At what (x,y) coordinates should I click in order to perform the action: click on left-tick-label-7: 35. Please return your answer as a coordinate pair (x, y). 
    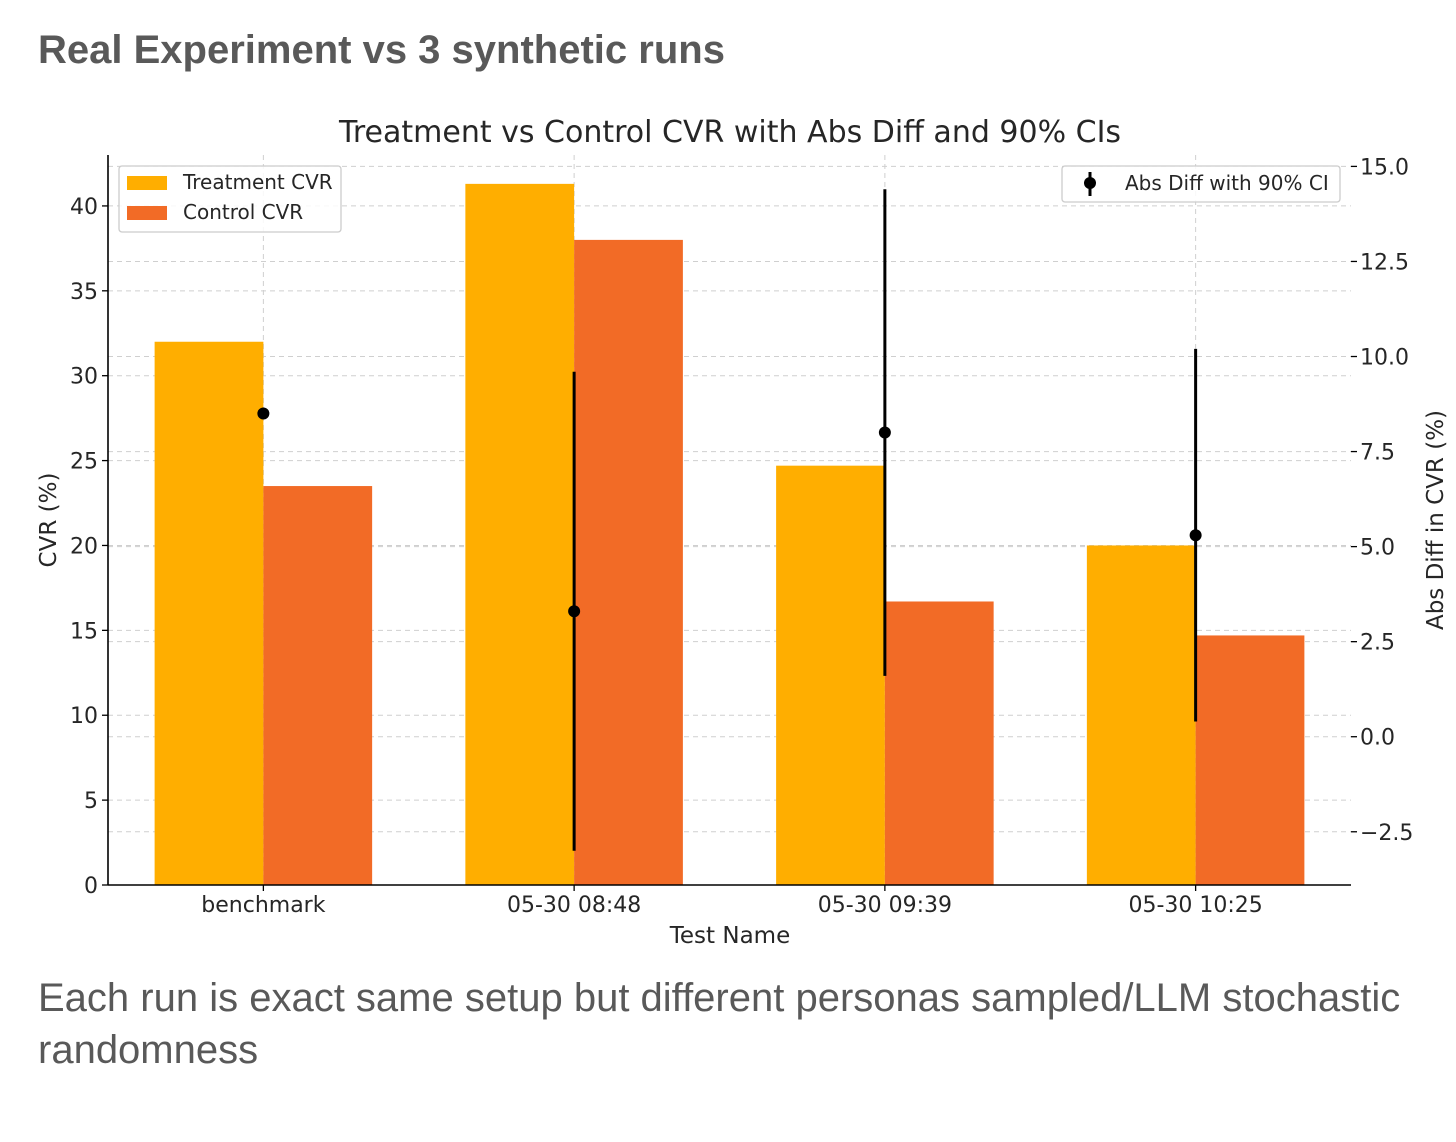
    Looking at the image, I should click on (84, 292).